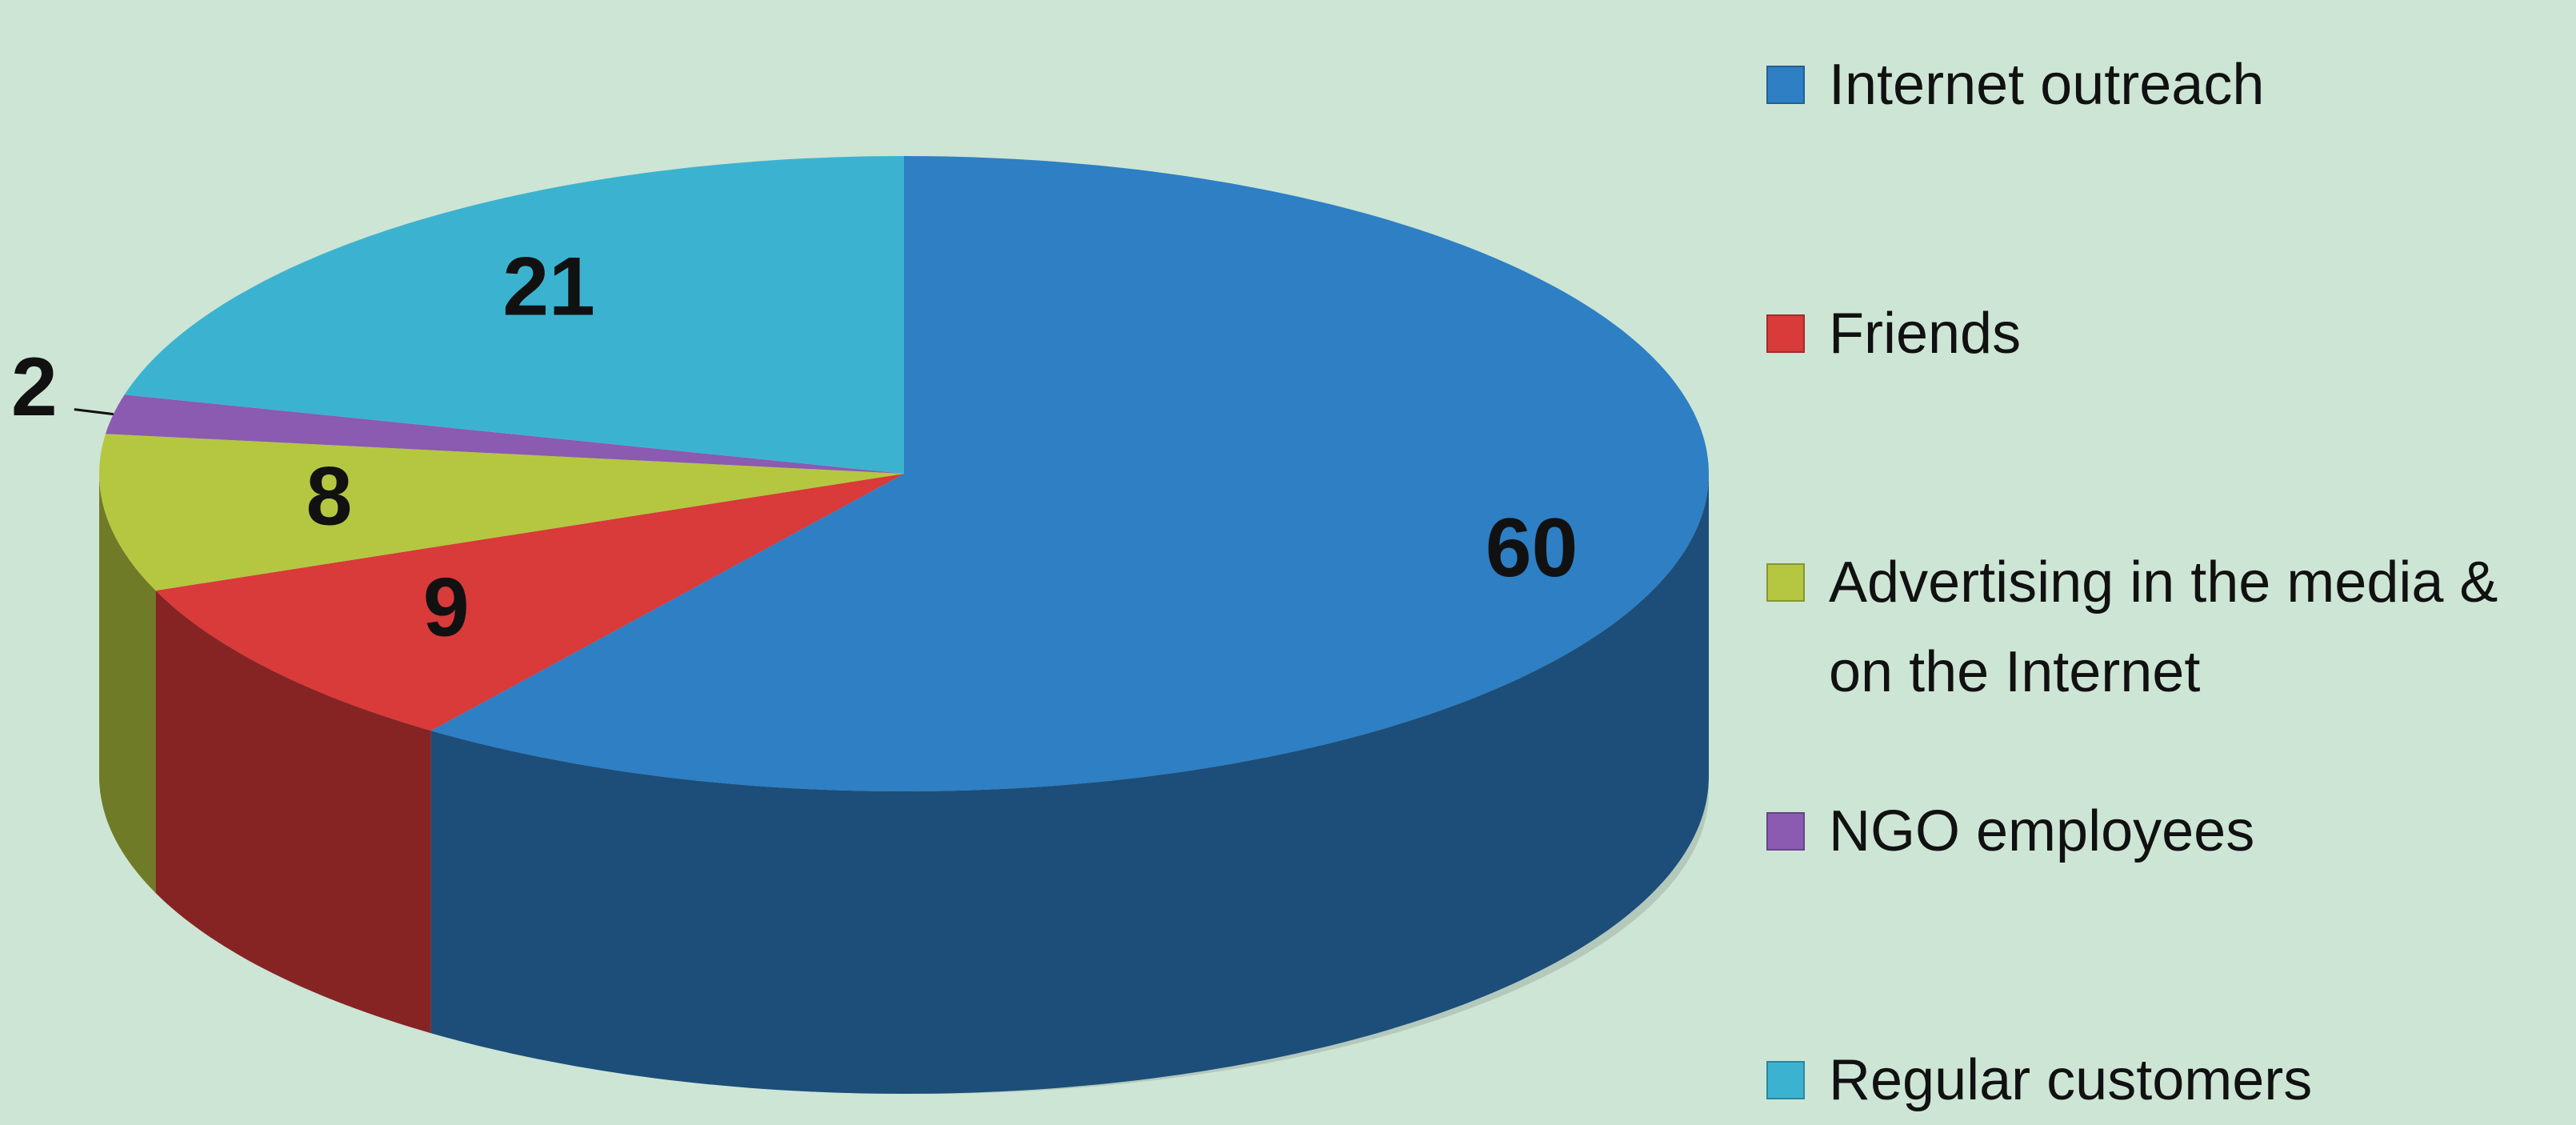 This screenshot has width=2576, height=1125. Describe the element at coordinates (94, 412) in the screenshot. I see `leader-line` at that location.